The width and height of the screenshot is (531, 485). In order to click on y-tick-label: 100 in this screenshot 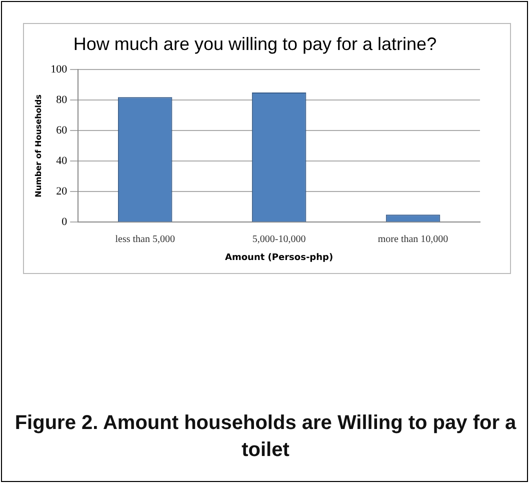, I will do `click(59, 69)`.